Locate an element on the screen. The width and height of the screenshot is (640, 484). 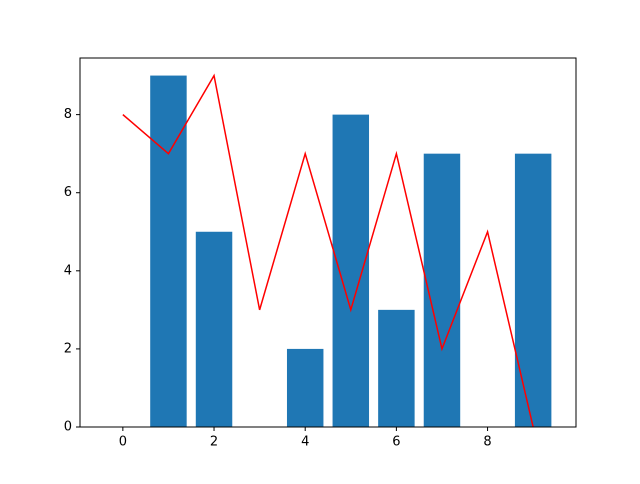
x-tick-label: 2 is located at coordinates (214, 442).